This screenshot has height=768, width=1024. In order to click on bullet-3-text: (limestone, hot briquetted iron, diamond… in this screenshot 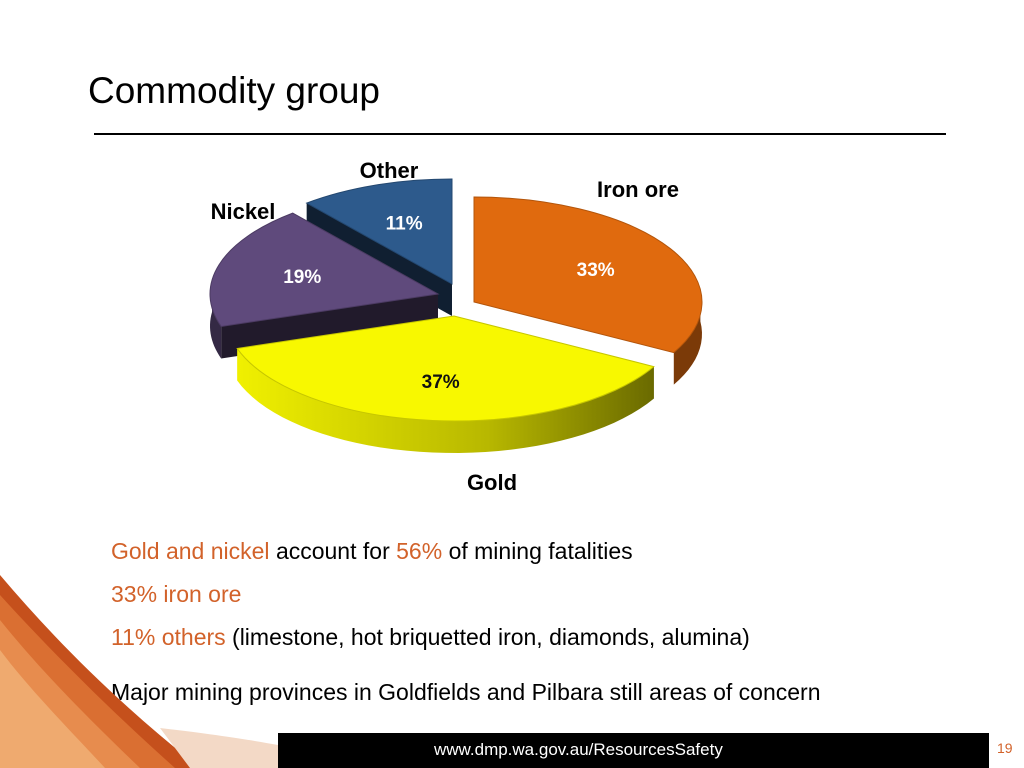, I will do `click(491, 637)`.